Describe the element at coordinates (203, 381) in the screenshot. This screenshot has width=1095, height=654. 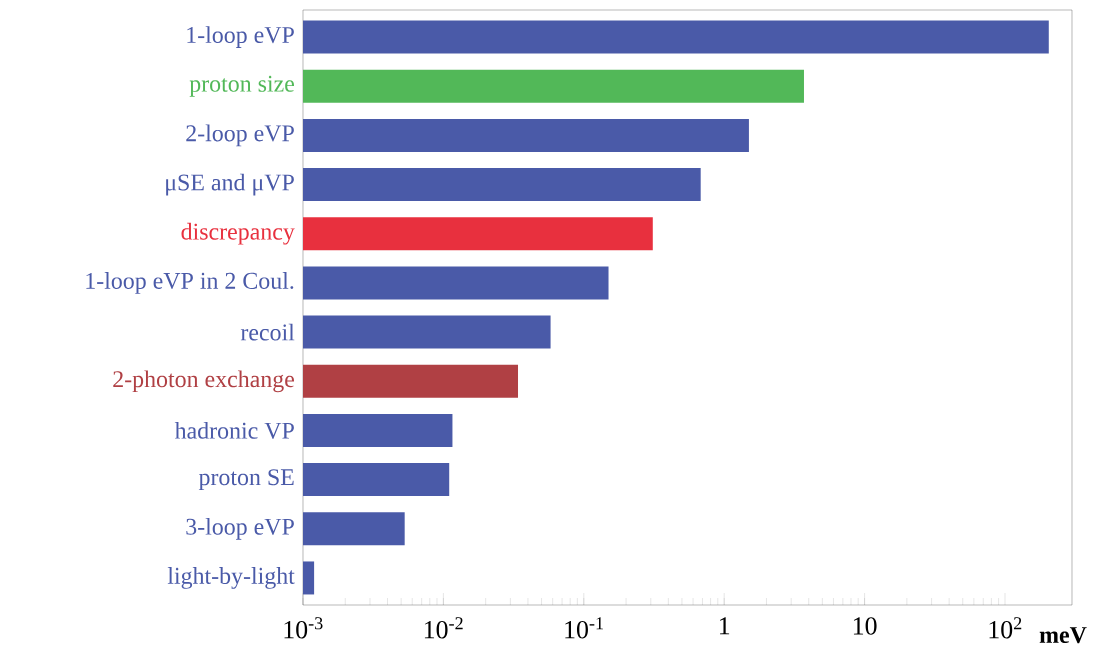
I see `y-tick-label: 2-photon exchange` at that location.